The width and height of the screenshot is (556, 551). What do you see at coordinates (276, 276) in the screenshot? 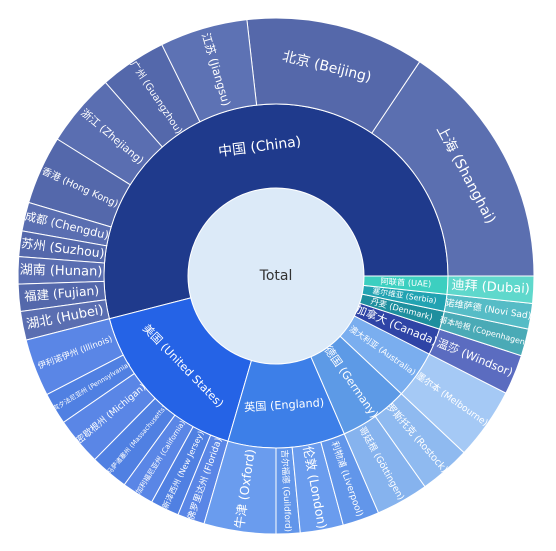
I see `root-label: Total` at bounding box center [276, 276].